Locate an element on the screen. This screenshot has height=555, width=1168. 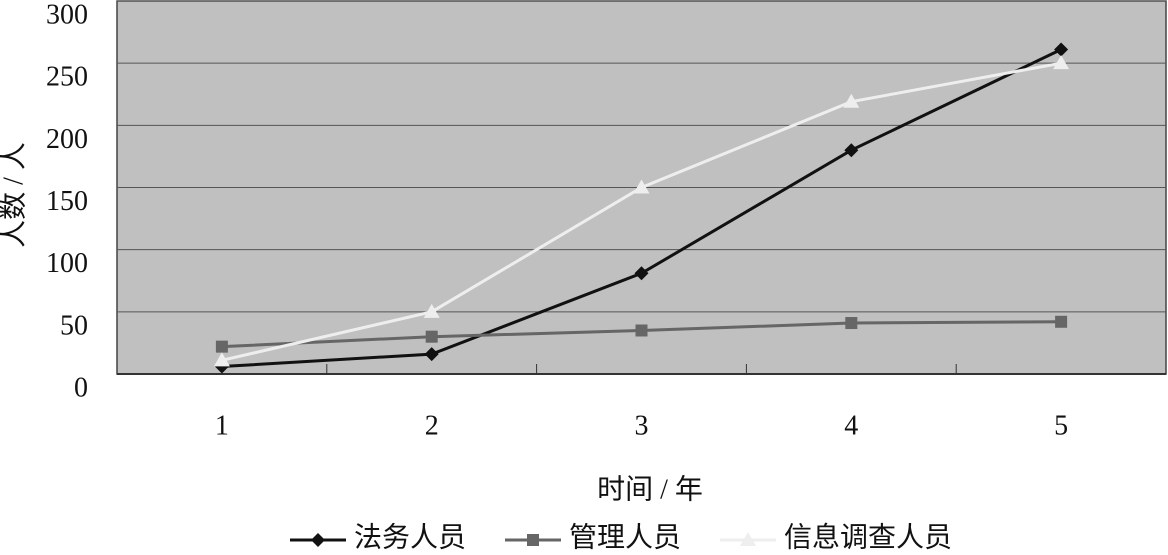
legend-label: 管理人员 is located at coordinates (625, 537).